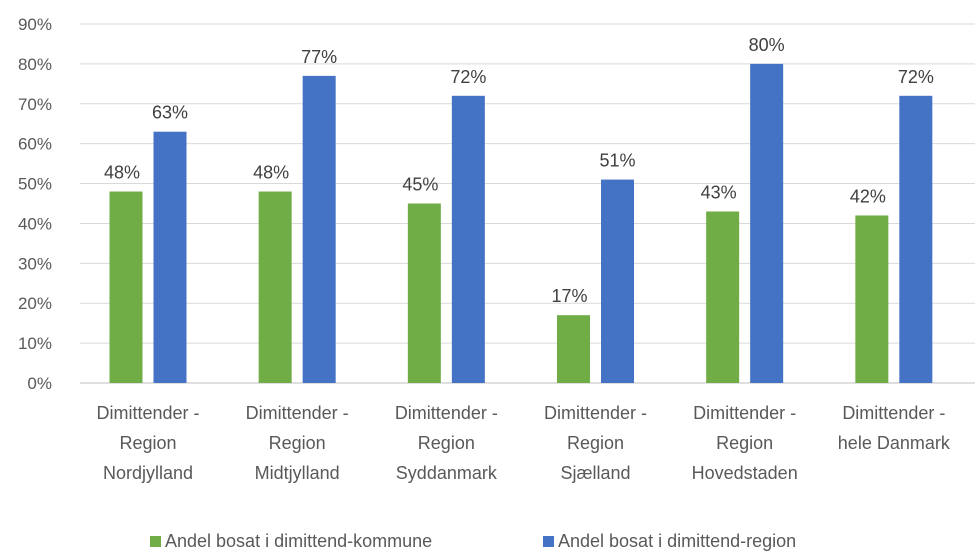 The height and width of the screenshot is (554, 975). What do you see at coordinates (35, 144) in the screenshot?
I see `y-tick-label: 60%` at bounding box center [35, 144].